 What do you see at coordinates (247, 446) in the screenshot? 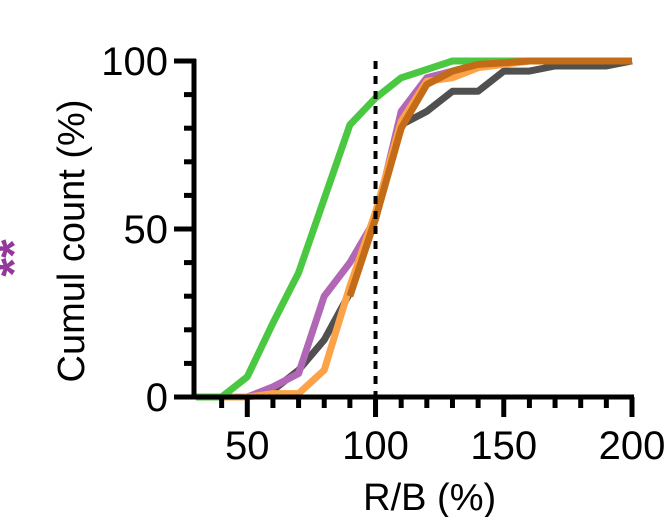
I see `x-tick-label-50: 50` at bounding box center [247, 446].